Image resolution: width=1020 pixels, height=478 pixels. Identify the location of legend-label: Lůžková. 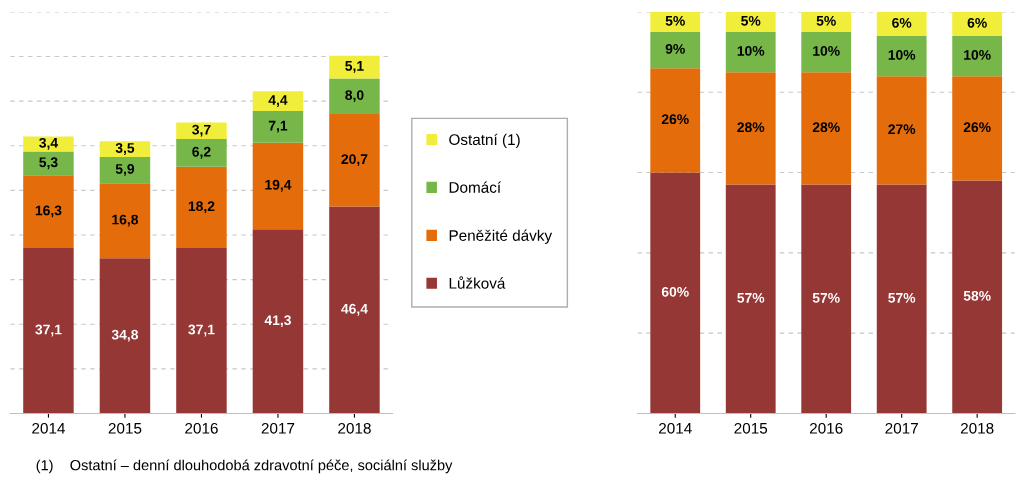
(477, 282).